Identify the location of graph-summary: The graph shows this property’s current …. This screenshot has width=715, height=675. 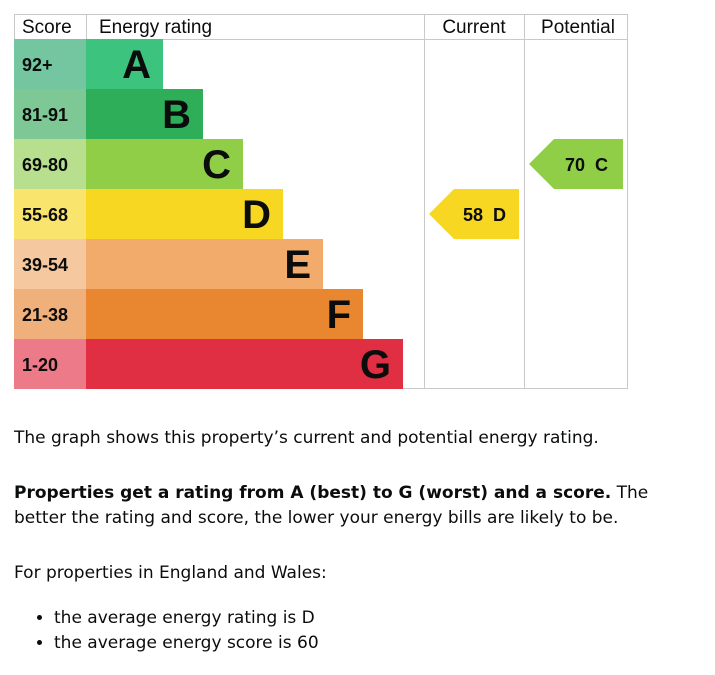
(306, 438).